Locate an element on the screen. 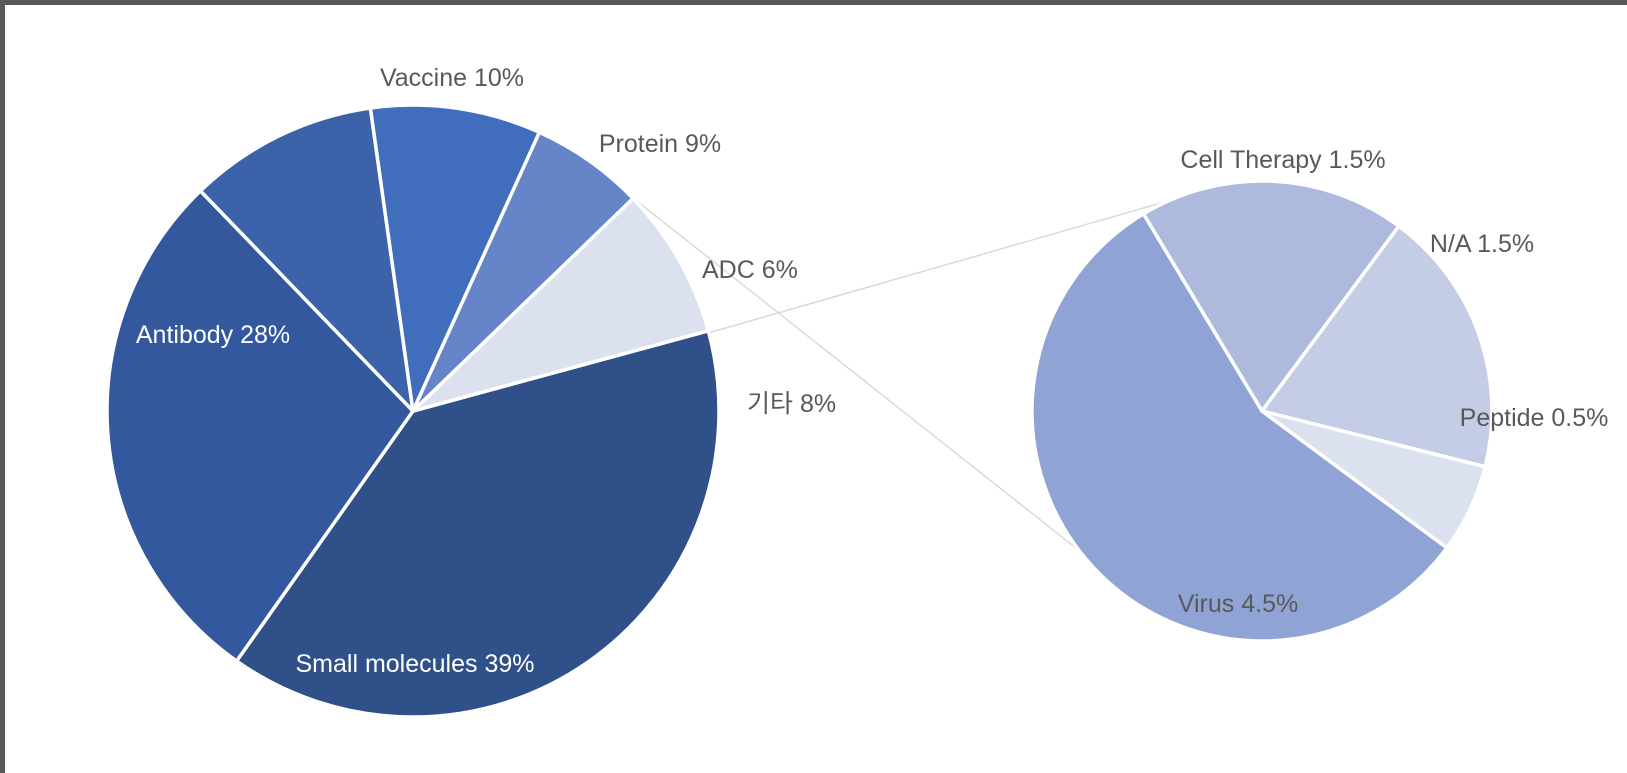 This screenshot has height=773, width=1627. main-slice-label-5: 기타 8% is located at coordinates (791, 404).